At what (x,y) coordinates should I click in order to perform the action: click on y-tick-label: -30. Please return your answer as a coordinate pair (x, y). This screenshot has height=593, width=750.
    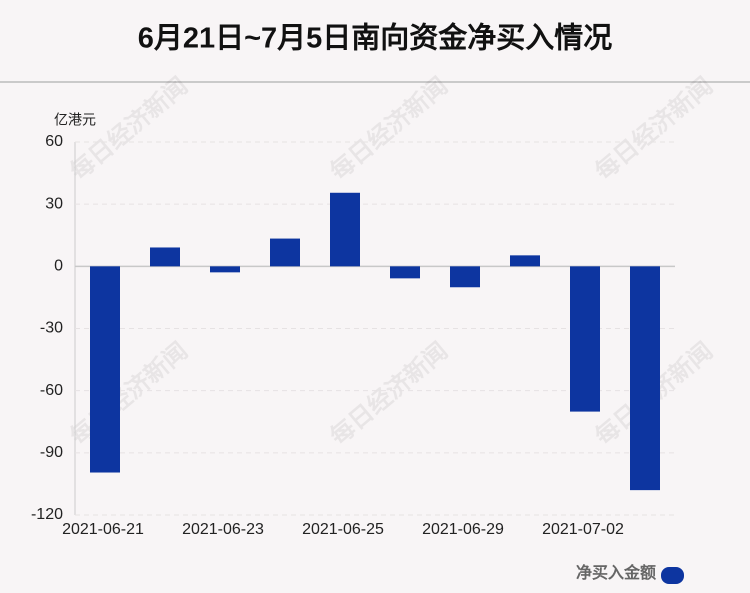
    Looking at the image, I should click on (51, 328).